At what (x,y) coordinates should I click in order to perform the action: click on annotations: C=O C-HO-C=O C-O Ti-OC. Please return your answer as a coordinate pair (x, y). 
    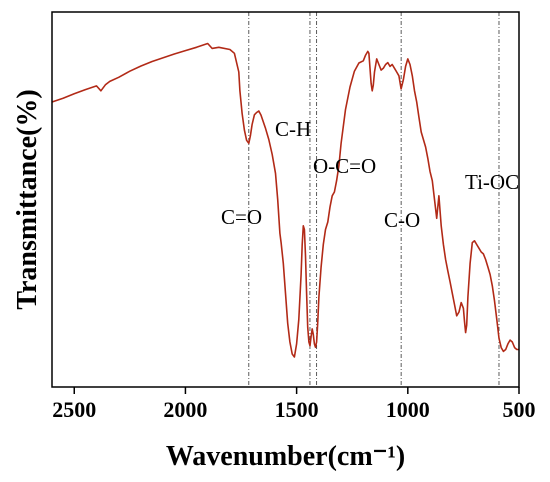
    Looking at the image, I should click on (370, 174).